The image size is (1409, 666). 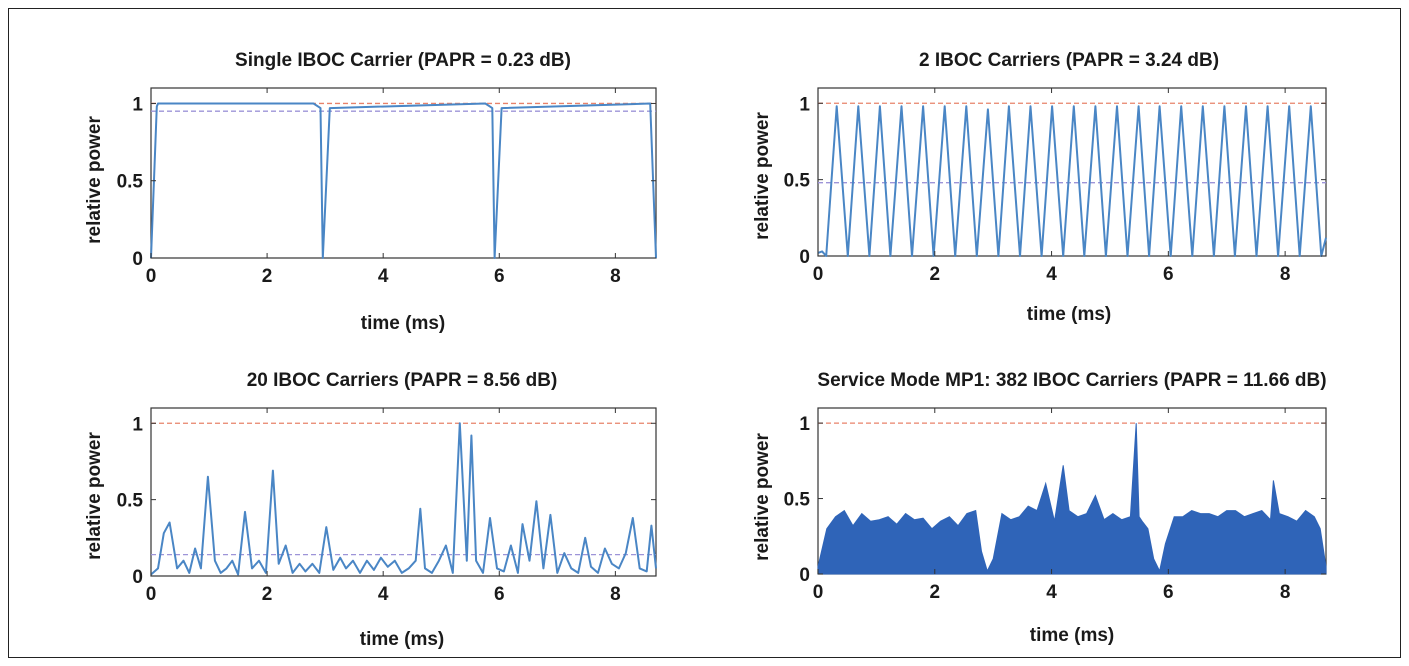 What do you see at coordinates (1072, 499) in the screenshot?
I see `series-0-area` at bounding box center [1072, 499].